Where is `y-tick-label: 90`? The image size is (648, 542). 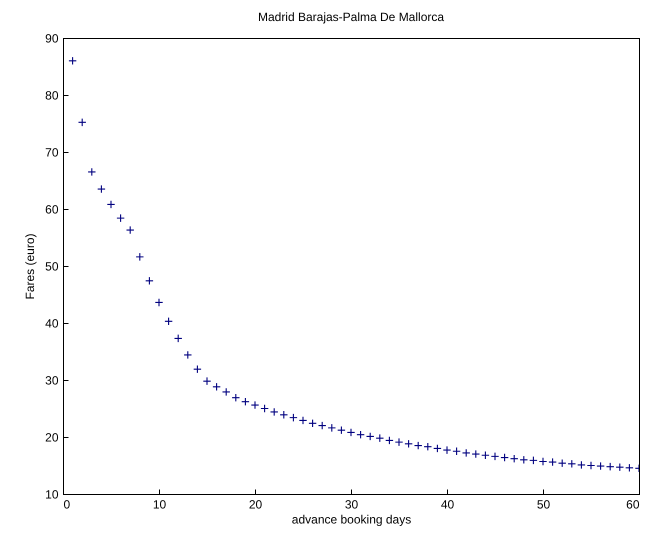 y-tick-label: 90 is located at coordinates (52, 39).